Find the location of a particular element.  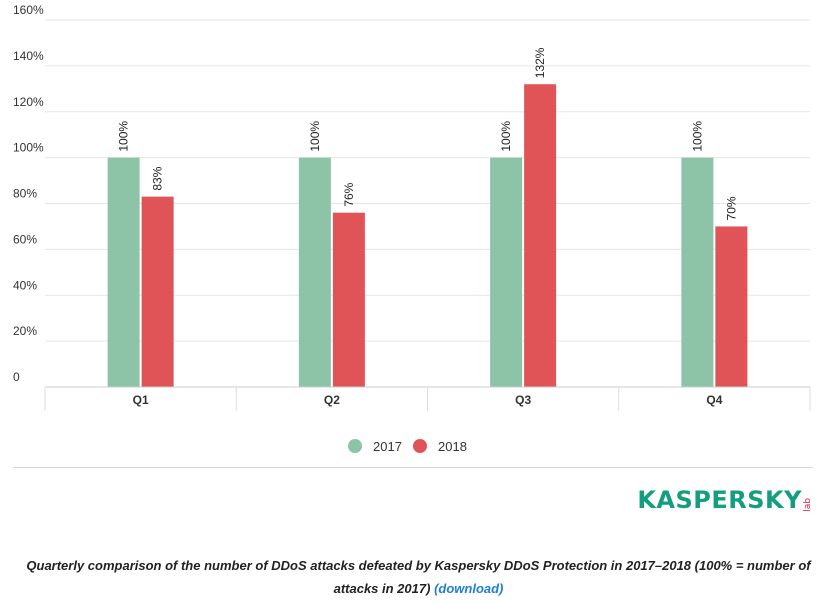

y-tick-label: 80% is located at coordinates (25, 194).